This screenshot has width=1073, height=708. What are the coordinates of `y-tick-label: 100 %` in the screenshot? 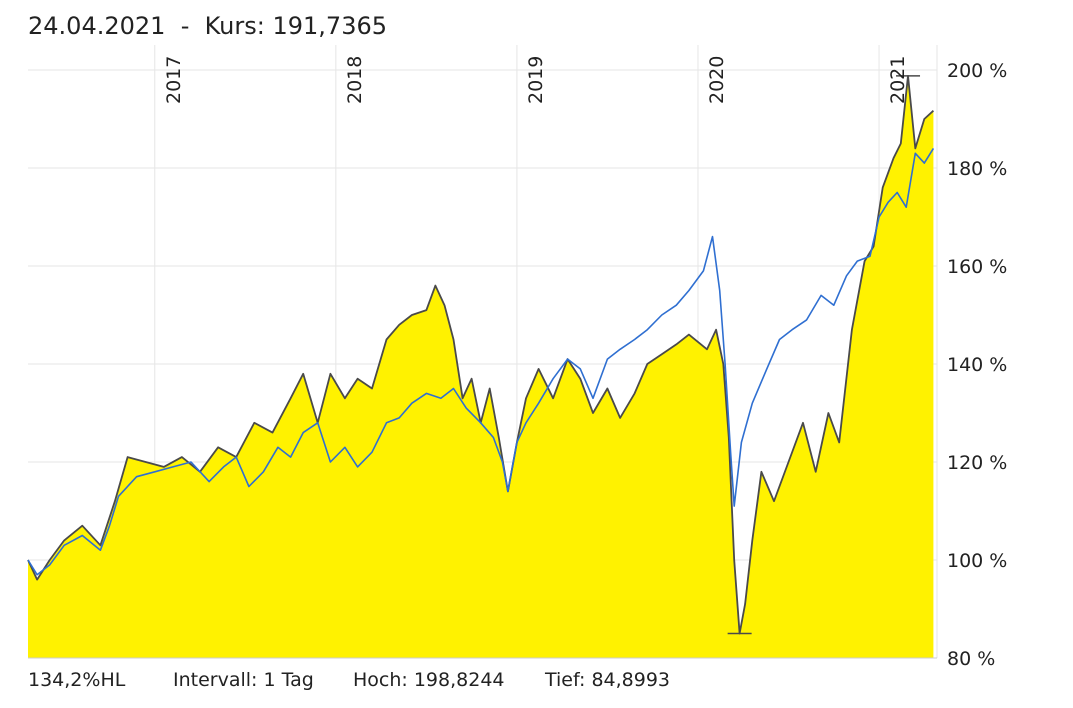 It's located at (977, 561).